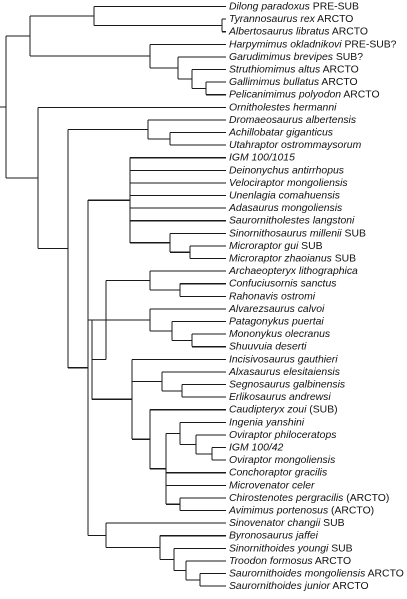  I want to click on taxon-name: Harpymimus okladnikovi, so click(285, 44).